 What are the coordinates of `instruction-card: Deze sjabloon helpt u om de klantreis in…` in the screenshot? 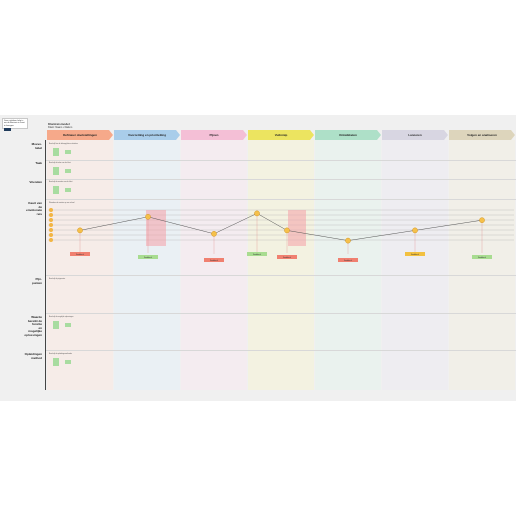 It's located at (15, 124).